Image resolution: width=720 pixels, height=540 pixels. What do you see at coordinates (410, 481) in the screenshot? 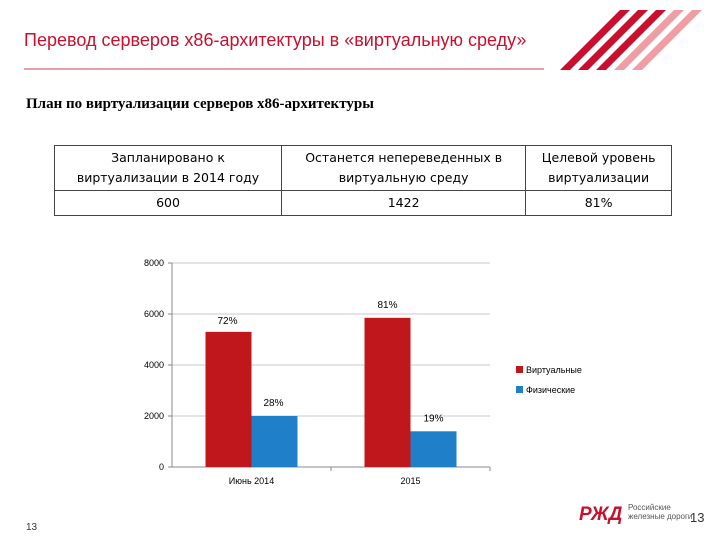
I see `x-tick-label: 2015` at bounding box center [410, 481].